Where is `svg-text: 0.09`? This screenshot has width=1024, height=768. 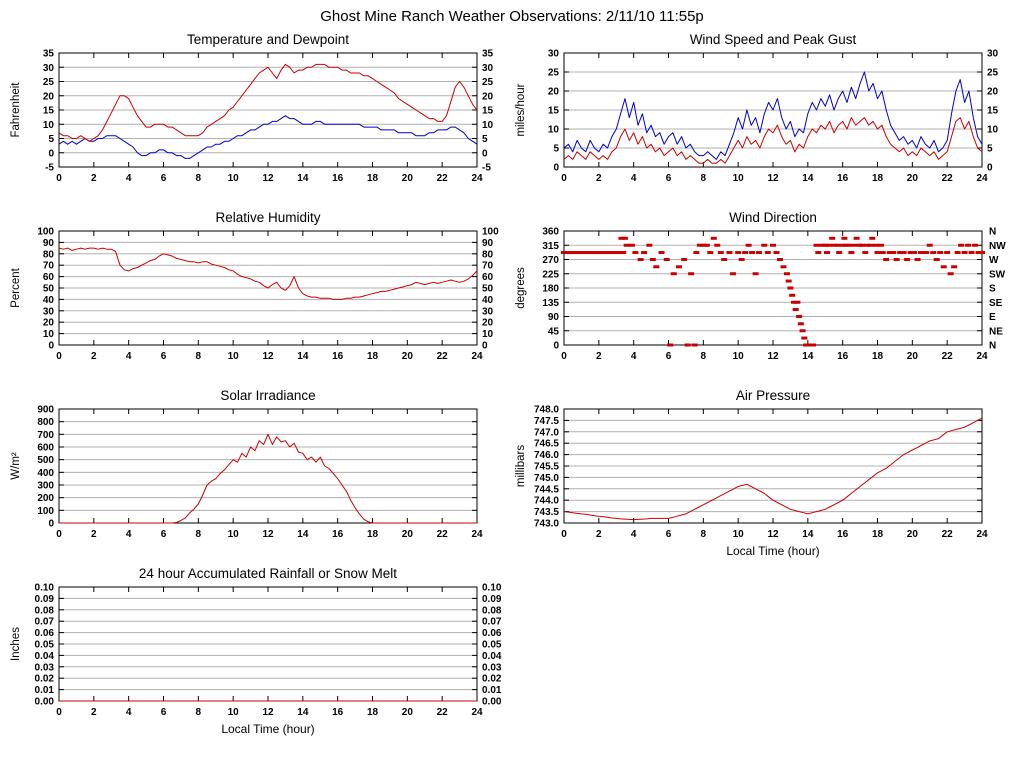 svg-text: 0.09 is located at coordinates (45, 599).